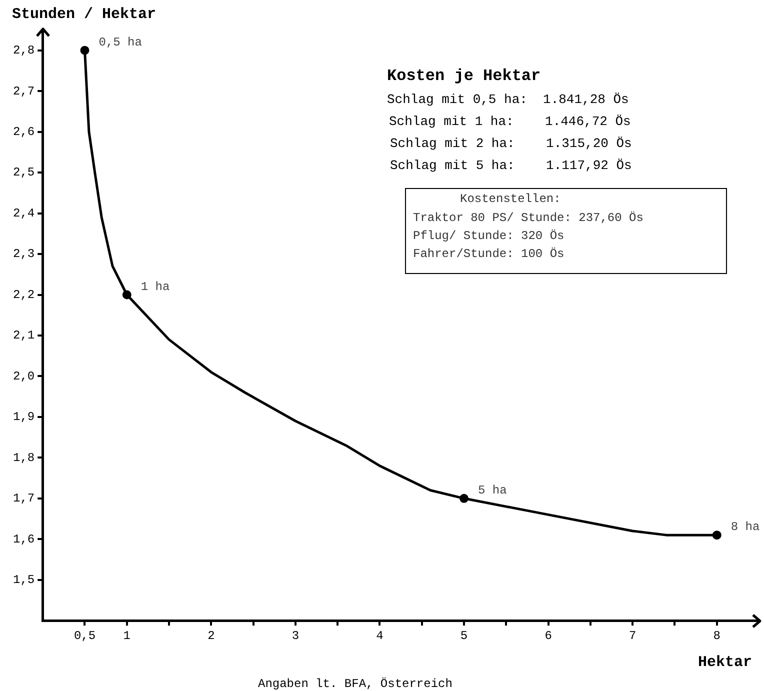  I want to click on y-tick-label: 2,8, so click(23, 51).